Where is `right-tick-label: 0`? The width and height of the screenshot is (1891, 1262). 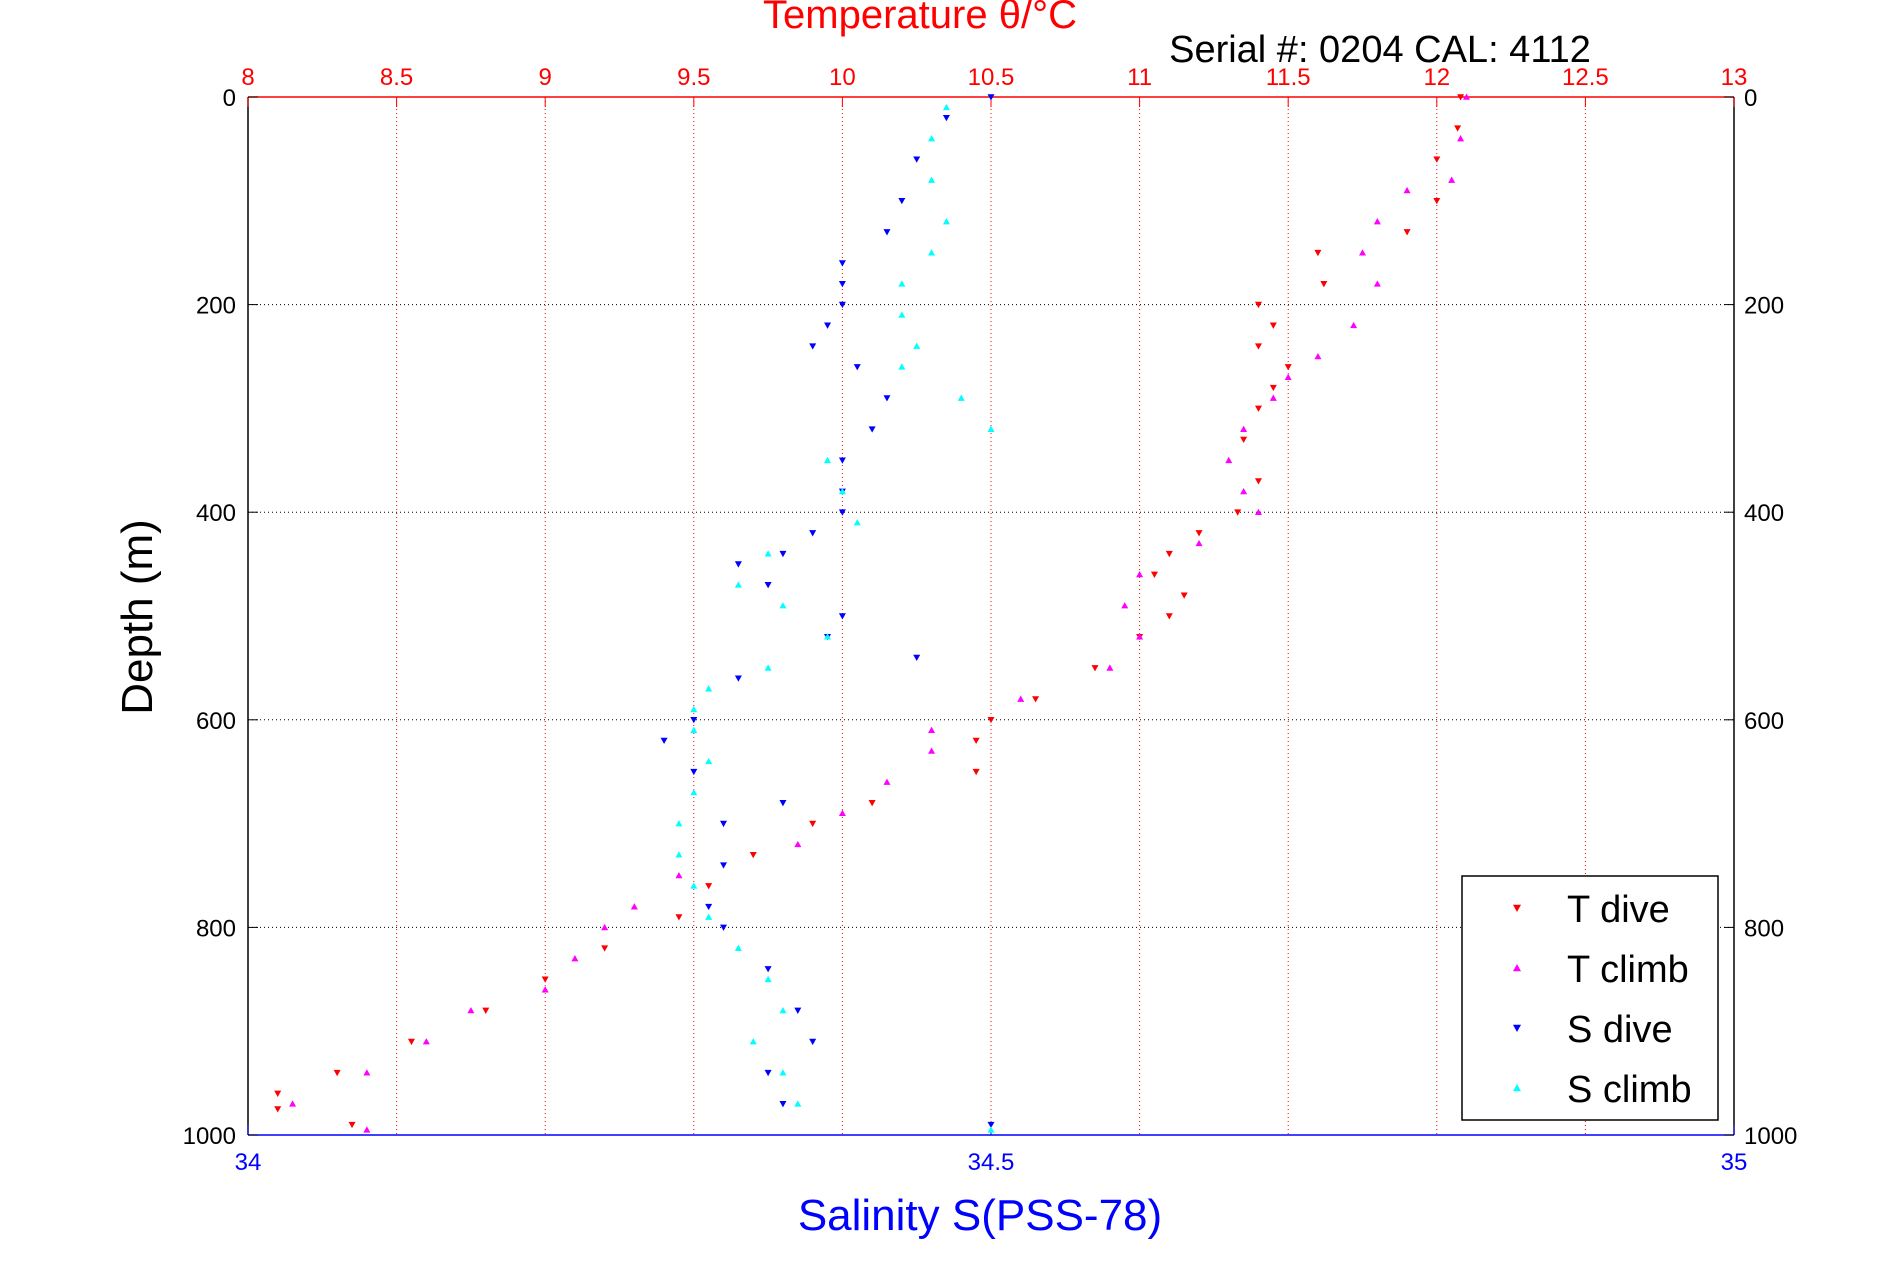
right-tick-label: 0 is located at coordinates (1750, 98).